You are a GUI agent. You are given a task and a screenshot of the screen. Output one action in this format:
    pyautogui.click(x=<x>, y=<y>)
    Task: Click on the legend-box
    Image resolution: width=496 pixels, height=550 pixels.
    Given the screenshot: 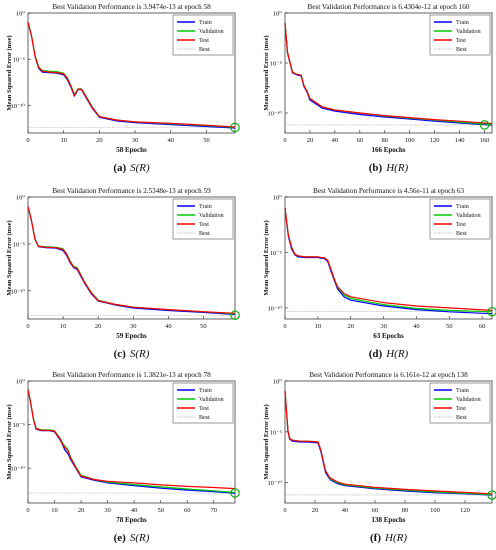 What is the action you would take?
    pyautogui.click(x=460, y=403)
    